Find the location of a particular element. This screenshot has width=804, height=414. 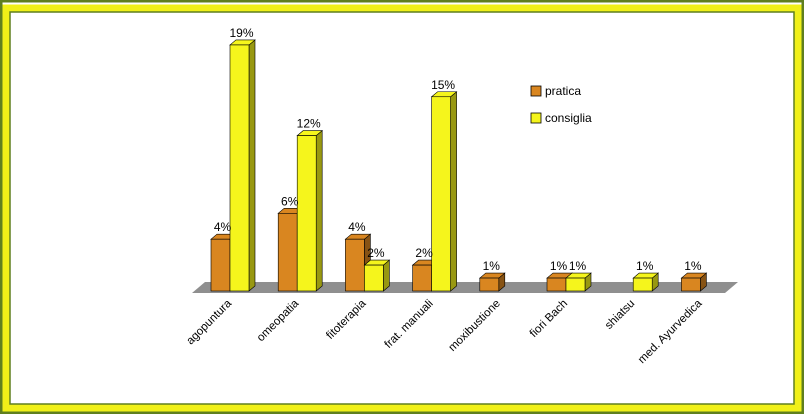

value-label-consiglia-shiatsu: 1% is located at coordinates (645, 266).